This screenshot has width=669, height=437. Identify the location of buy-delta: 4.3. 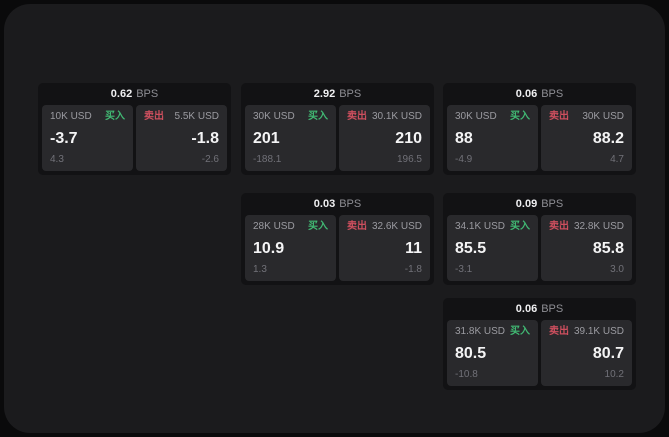
(57, 159).